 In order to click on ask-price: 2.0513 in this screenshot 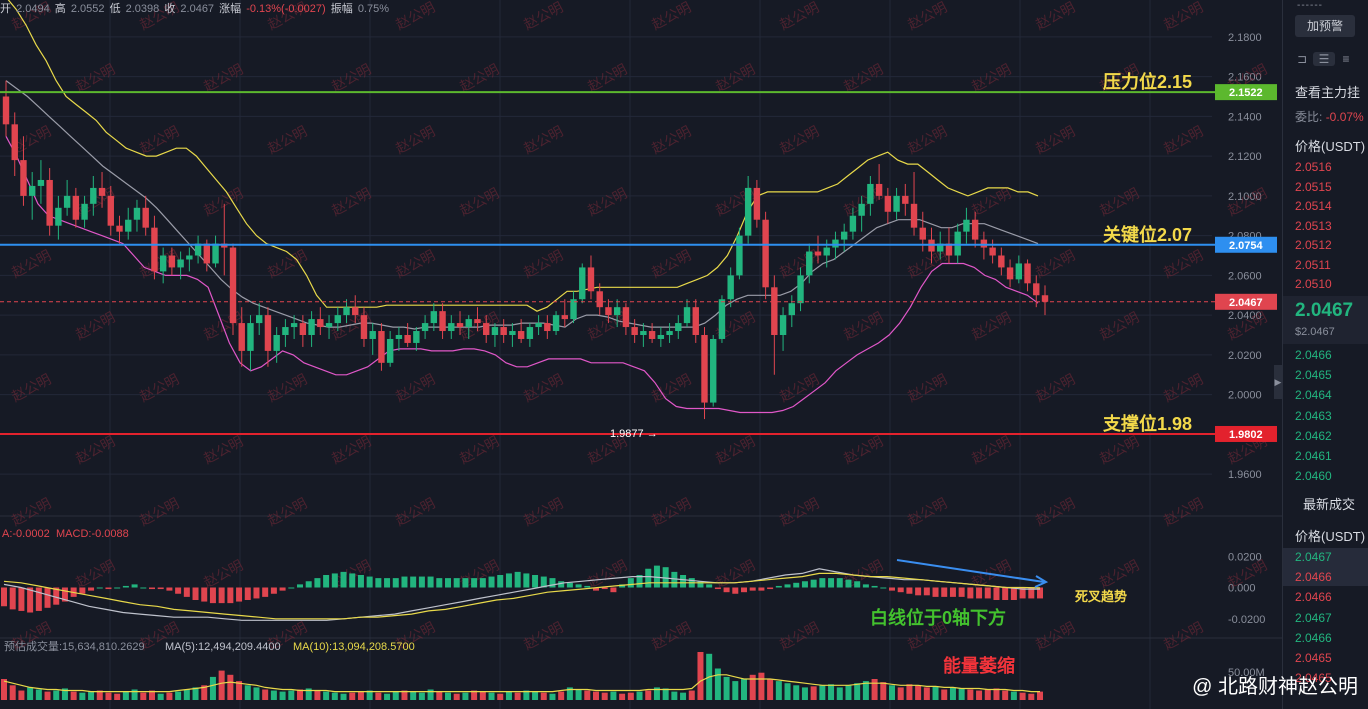, I will do `click(1313, 225)`.